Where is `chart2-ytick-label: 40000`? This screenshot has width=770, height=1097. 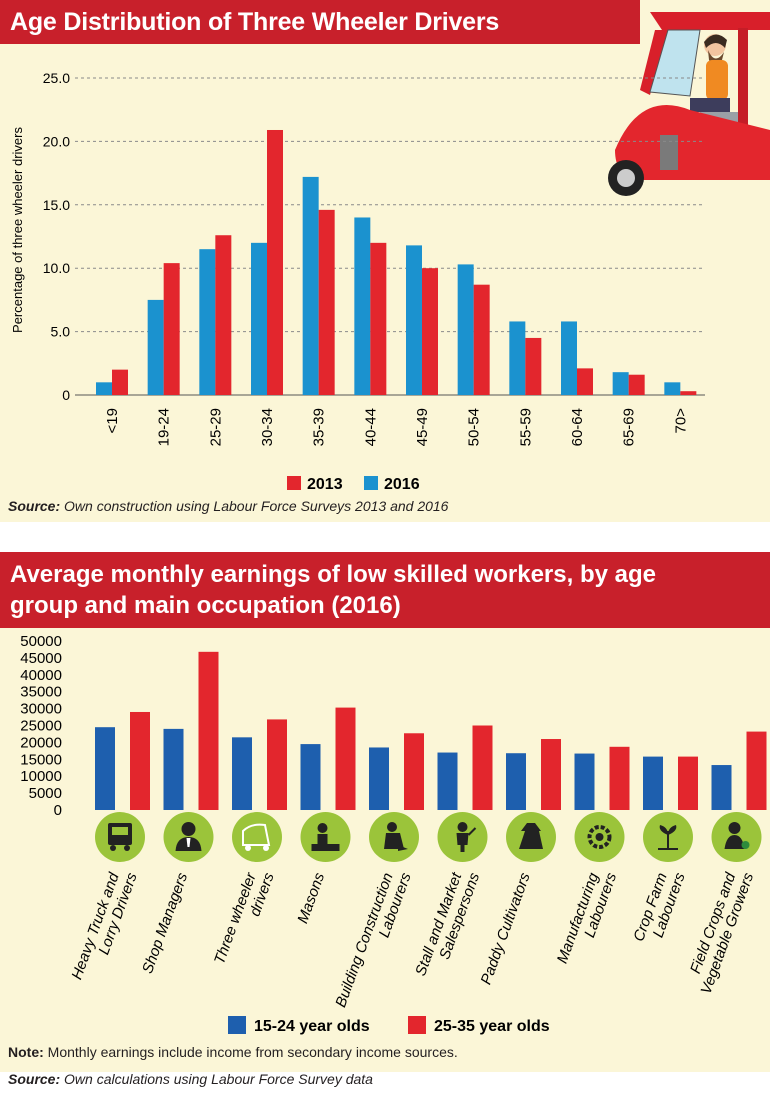 chart2-ytick-label: 40000 is located at coordinates (41, 675).